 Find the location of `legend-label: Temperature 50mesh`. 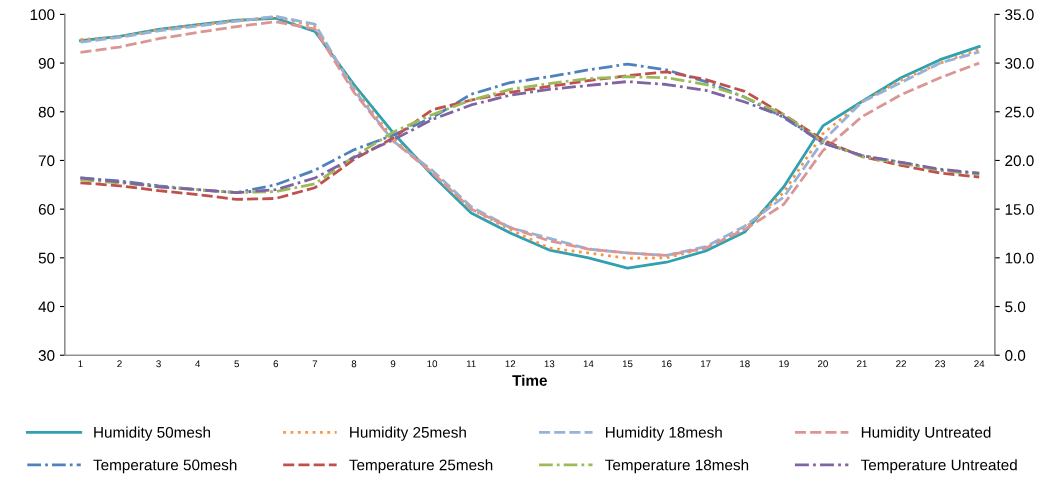

legend-label: Temperature 50mesh is located at coordinates (165, 466).